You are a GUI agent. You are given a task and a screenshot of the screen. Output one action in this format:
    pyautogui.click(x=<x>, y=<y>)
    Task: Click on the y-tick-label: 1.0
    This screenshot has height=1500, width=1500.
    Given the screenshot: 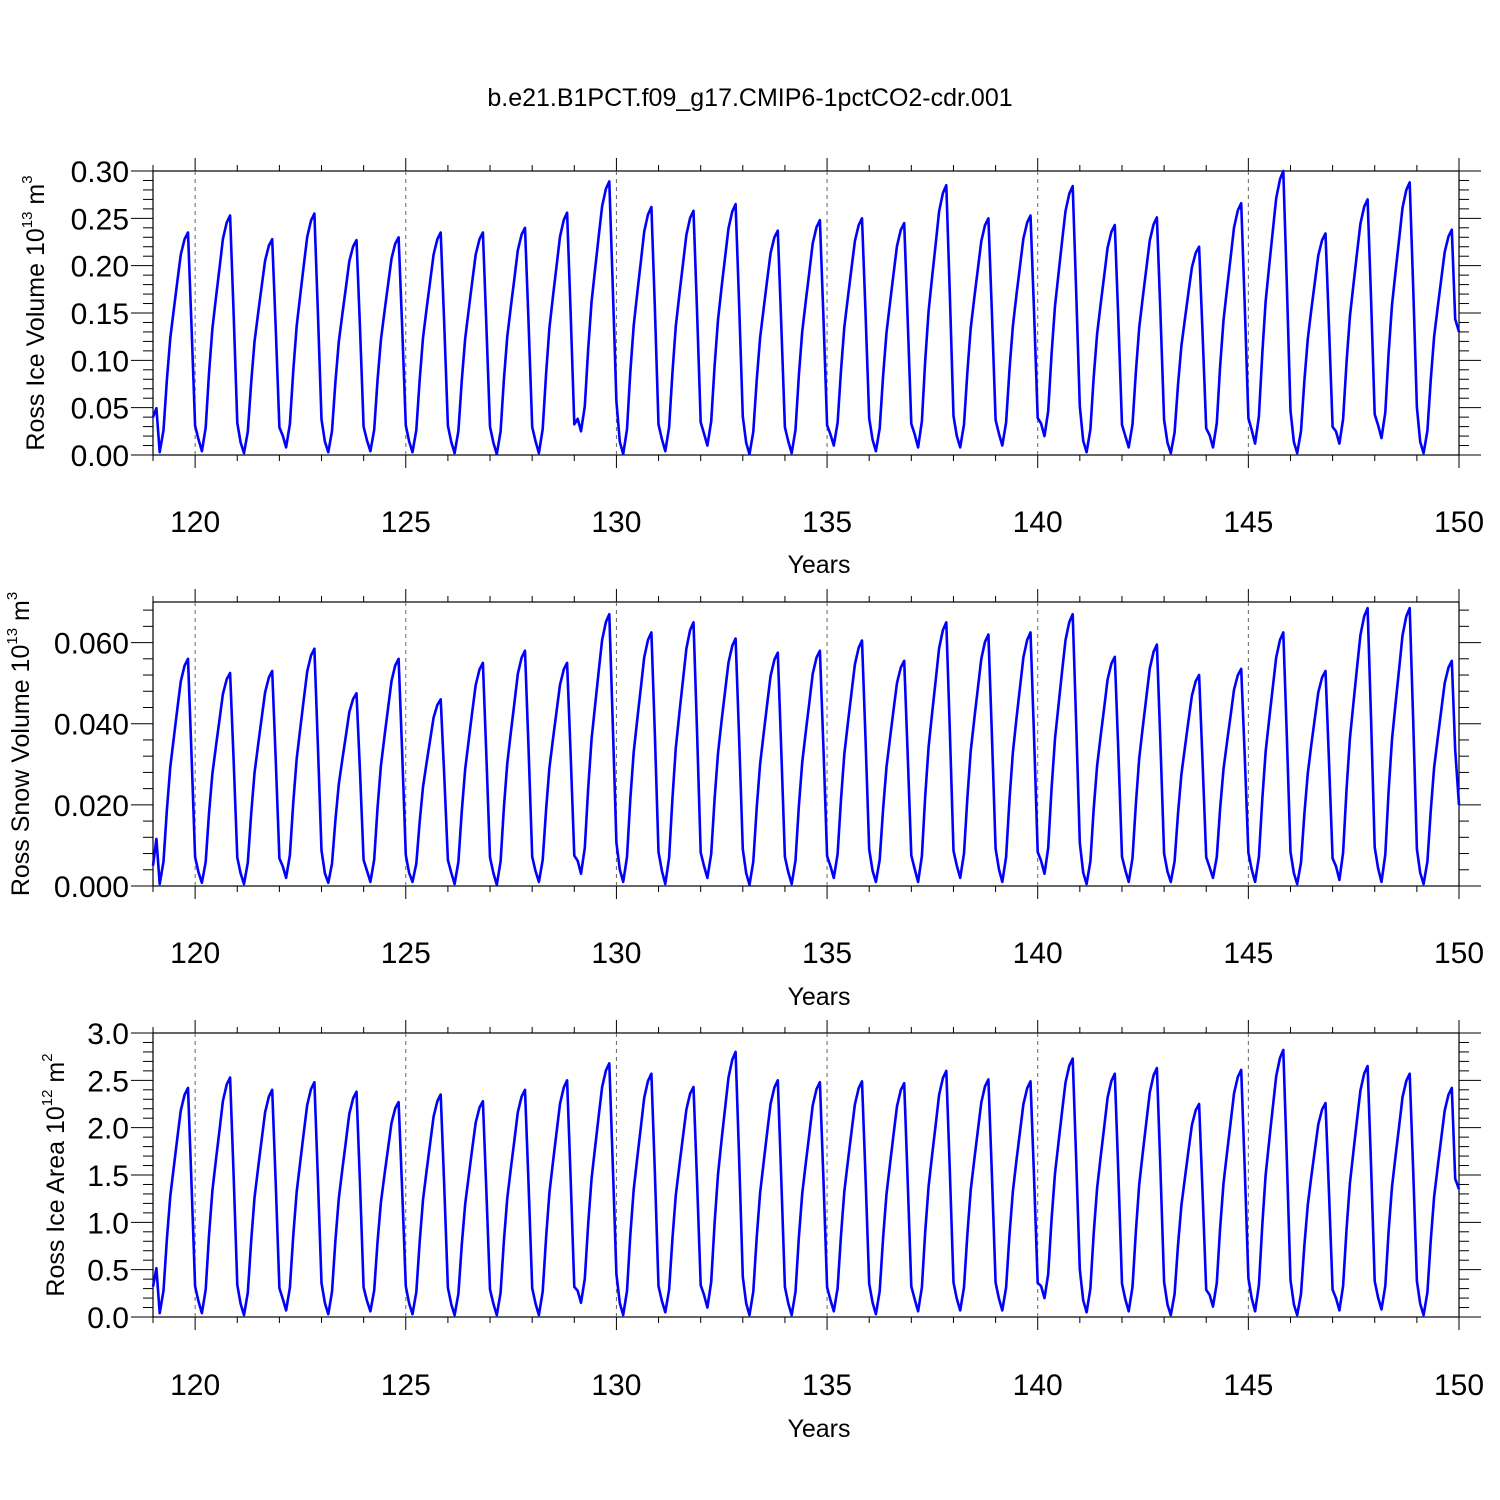 What is the action you would take?
    pyautogui.click(x=108, y=1223)
    